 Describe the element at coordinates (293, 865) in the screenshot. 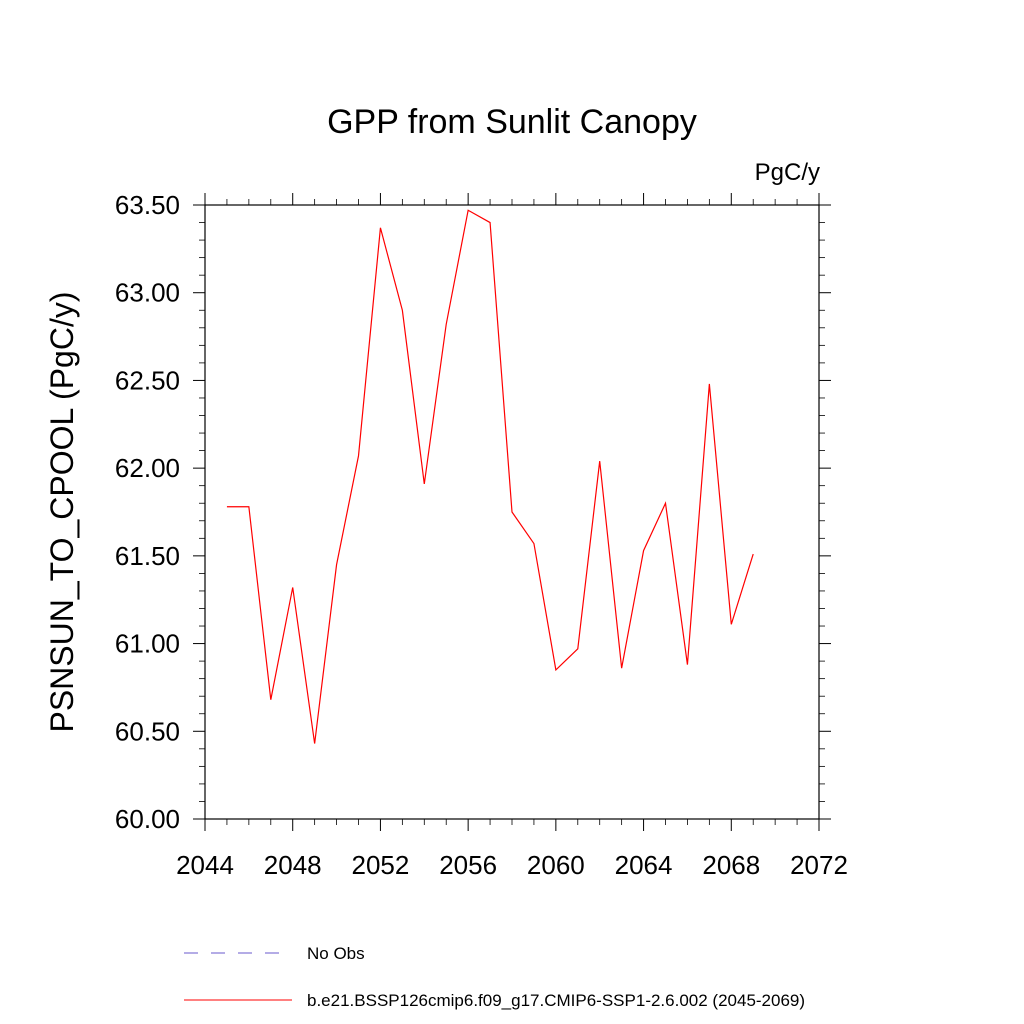

I see `x-tick-label: 2048` at that location.